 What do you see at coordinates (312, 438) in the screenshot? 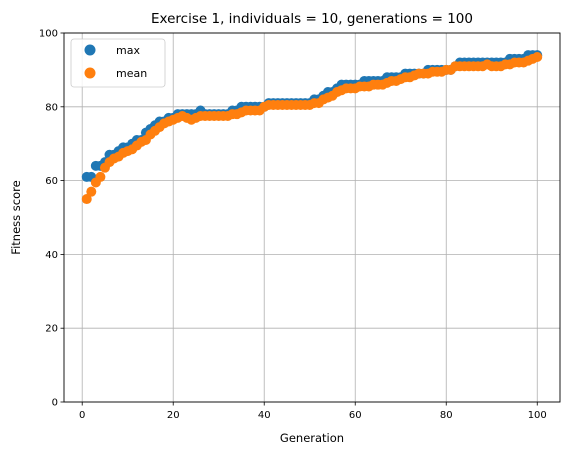
I see `x-axis-label: Generation` at bounding box center [312, 438].